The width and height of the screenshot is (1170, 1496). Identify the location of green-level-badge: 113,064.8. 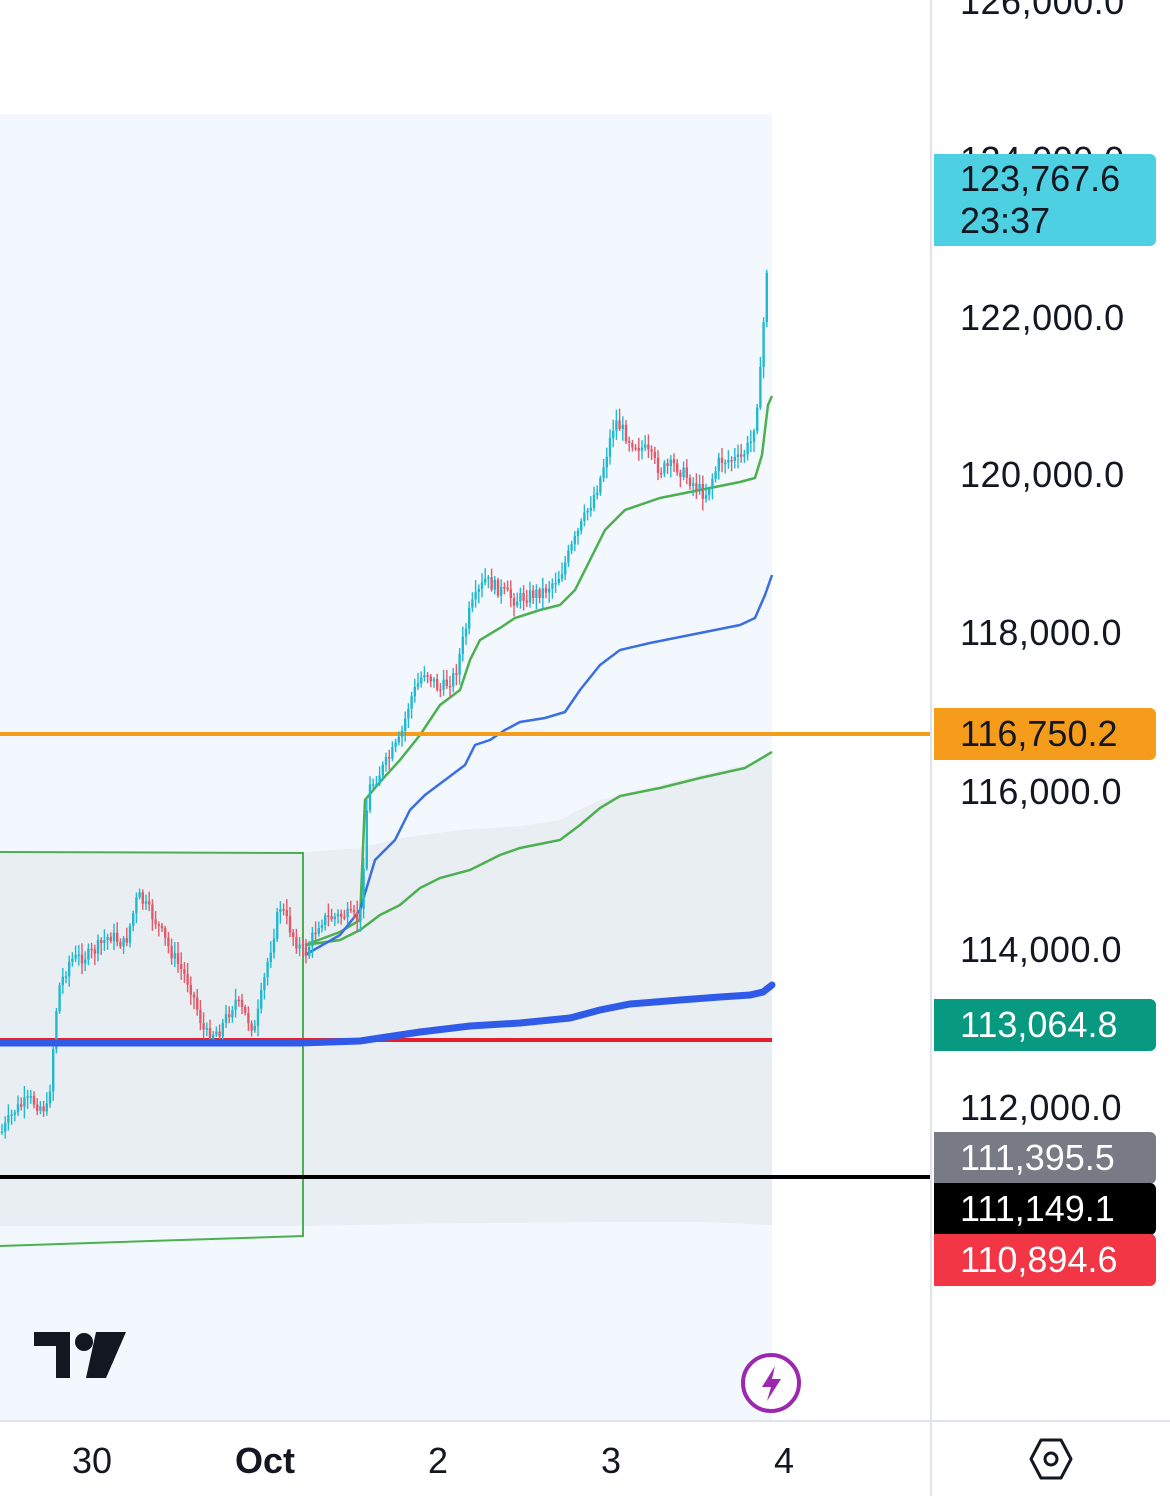
(1045, 1025).